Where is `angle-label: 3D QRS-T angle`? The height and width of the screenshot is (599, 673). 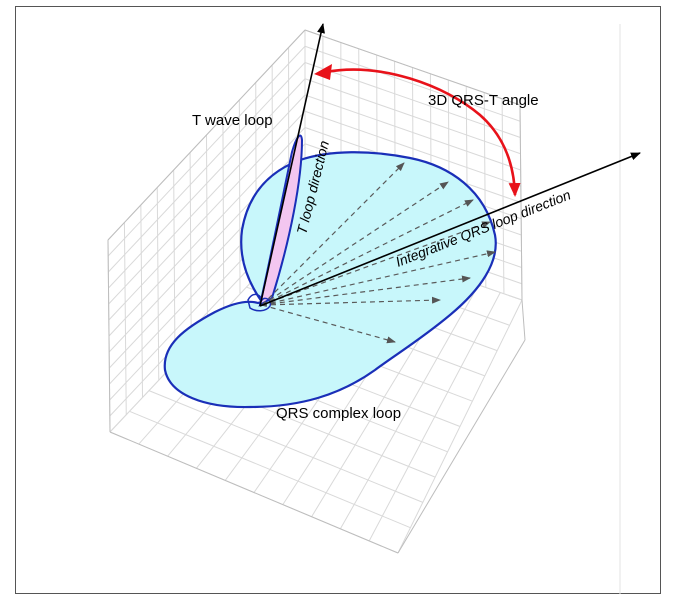 angle-label: 3D QRS-T angle is located at coordinates (483, 100).